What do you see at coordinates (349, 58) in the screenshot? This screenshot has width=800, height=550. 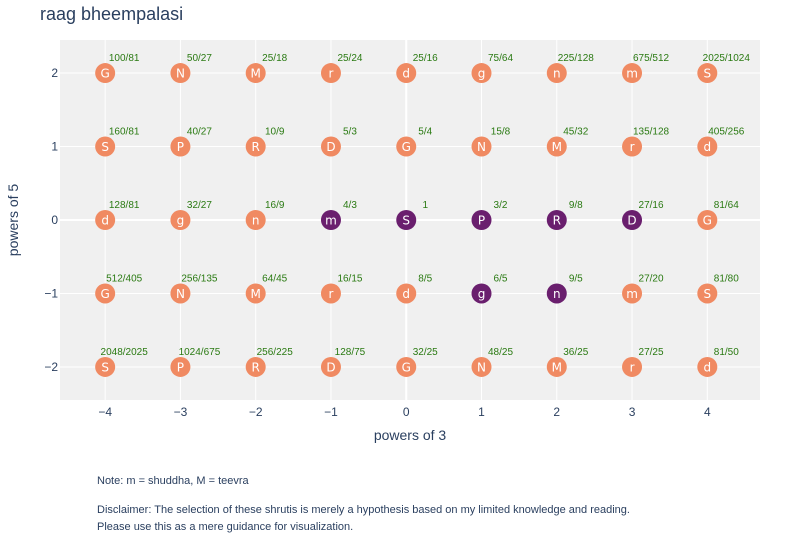 I see `ratio-label: 25/24` at bounding box center [349, 58].